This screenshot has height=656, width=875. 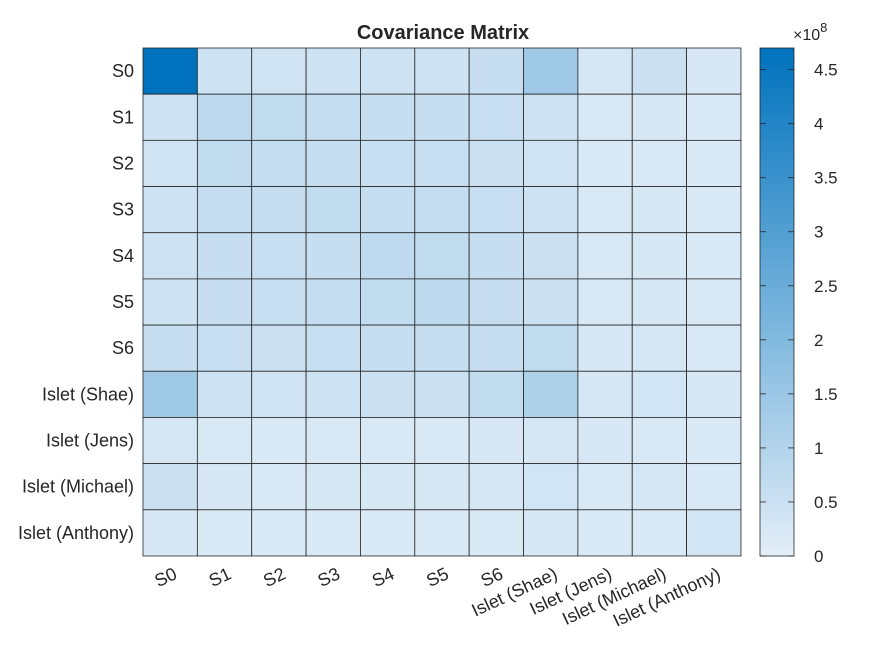 What do you see at coordinates (123, 71) in the screenshot?
I see `row-label: S0` at bounding box center [123, 71].